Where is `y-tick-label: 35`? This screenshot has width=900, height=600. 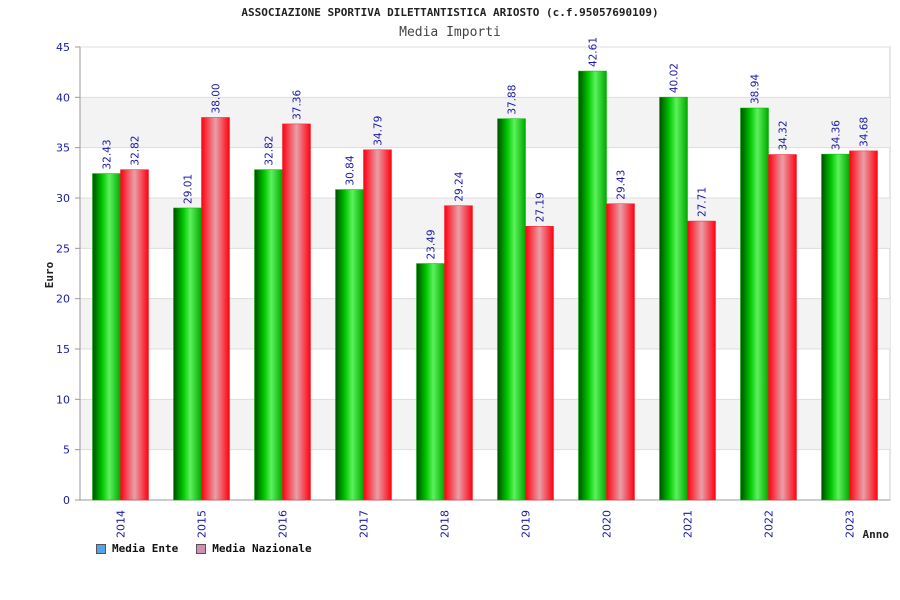 y-tick-label: 35 is located at coordinates (63, 148).